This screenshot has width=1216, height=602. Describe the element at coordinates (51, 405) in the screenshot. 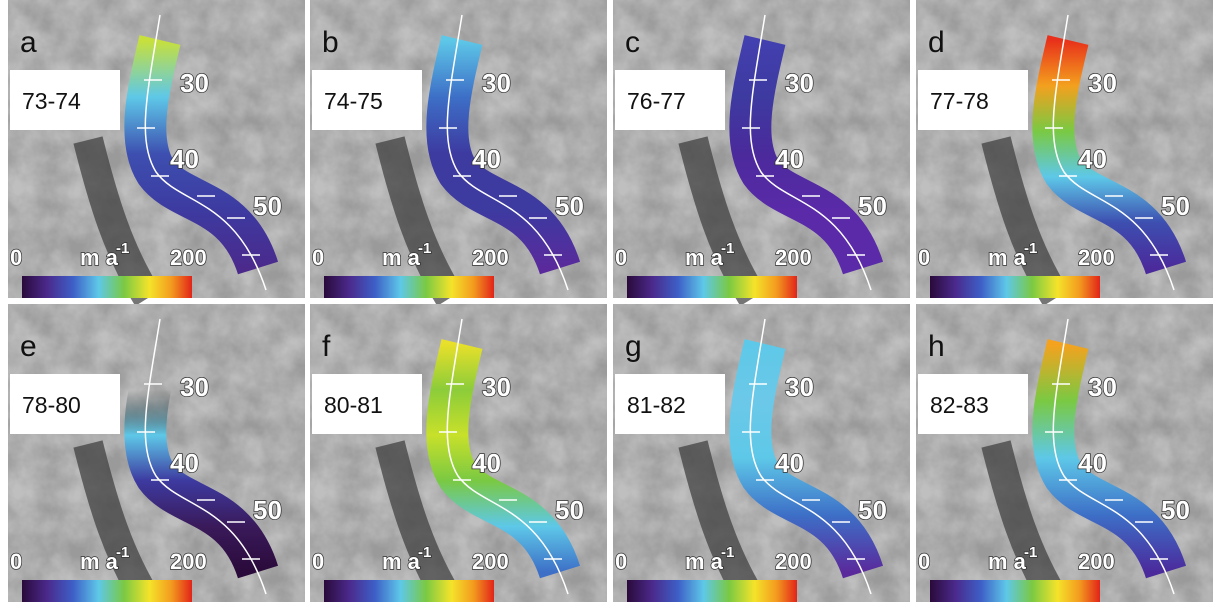

I see `period-label: 78-80` at that location.